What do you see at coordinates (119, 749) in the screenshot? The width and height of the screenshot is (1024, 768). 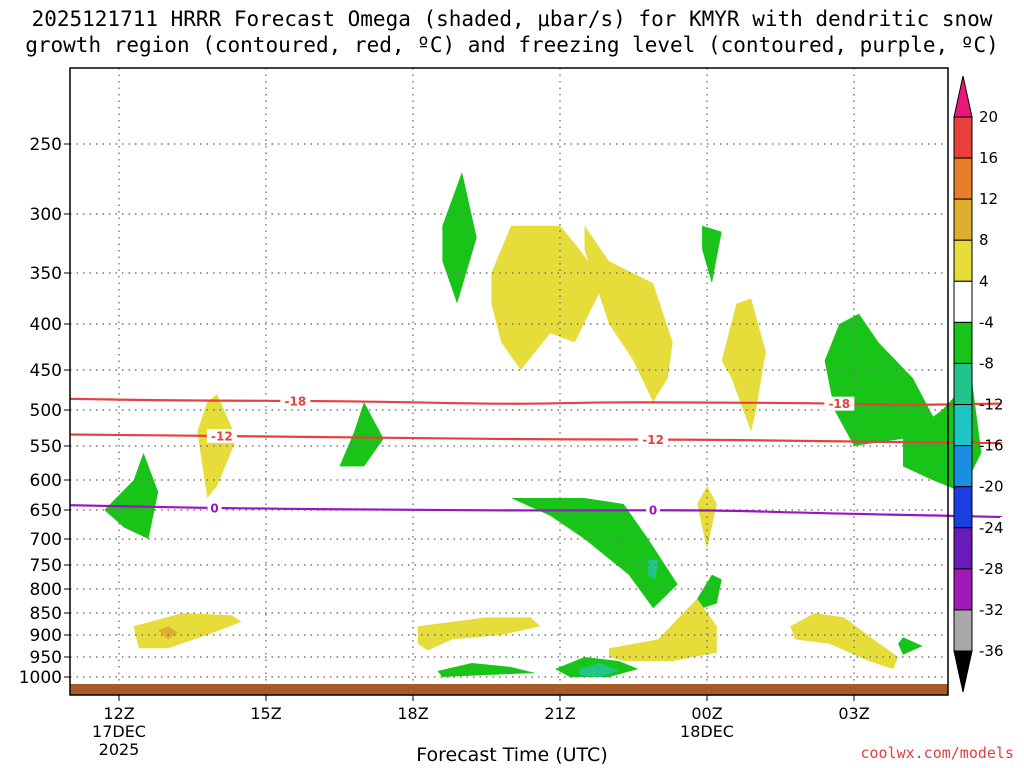 I see `x-tick-year: 2025` at bounding box center [119, 749].